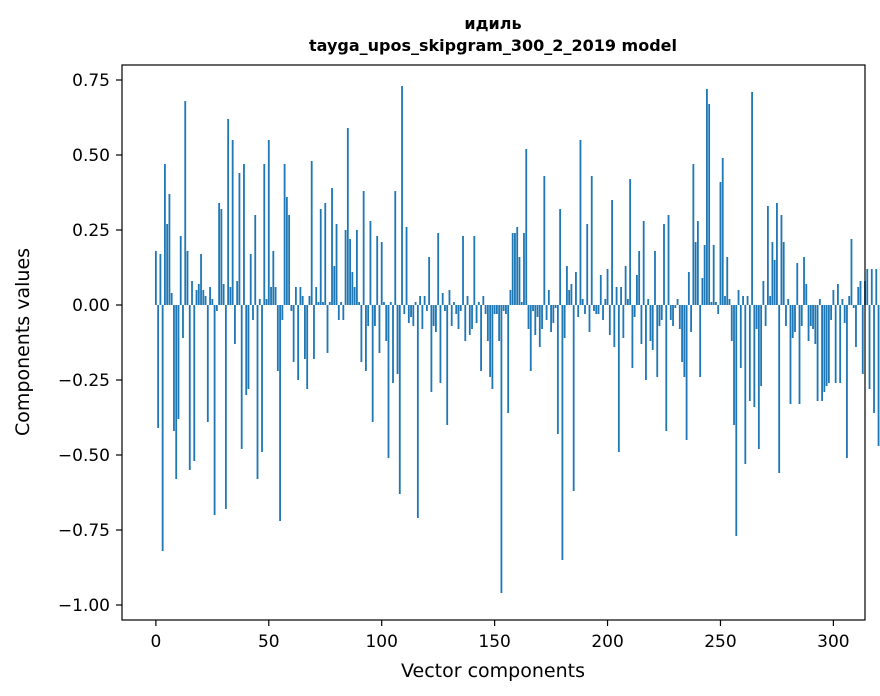 The image size is (880, 696). What do you see at coordinates (91, 81) in the screenshot?
I see `y-tick-label: 0.75` at bounding box center [91, 81].